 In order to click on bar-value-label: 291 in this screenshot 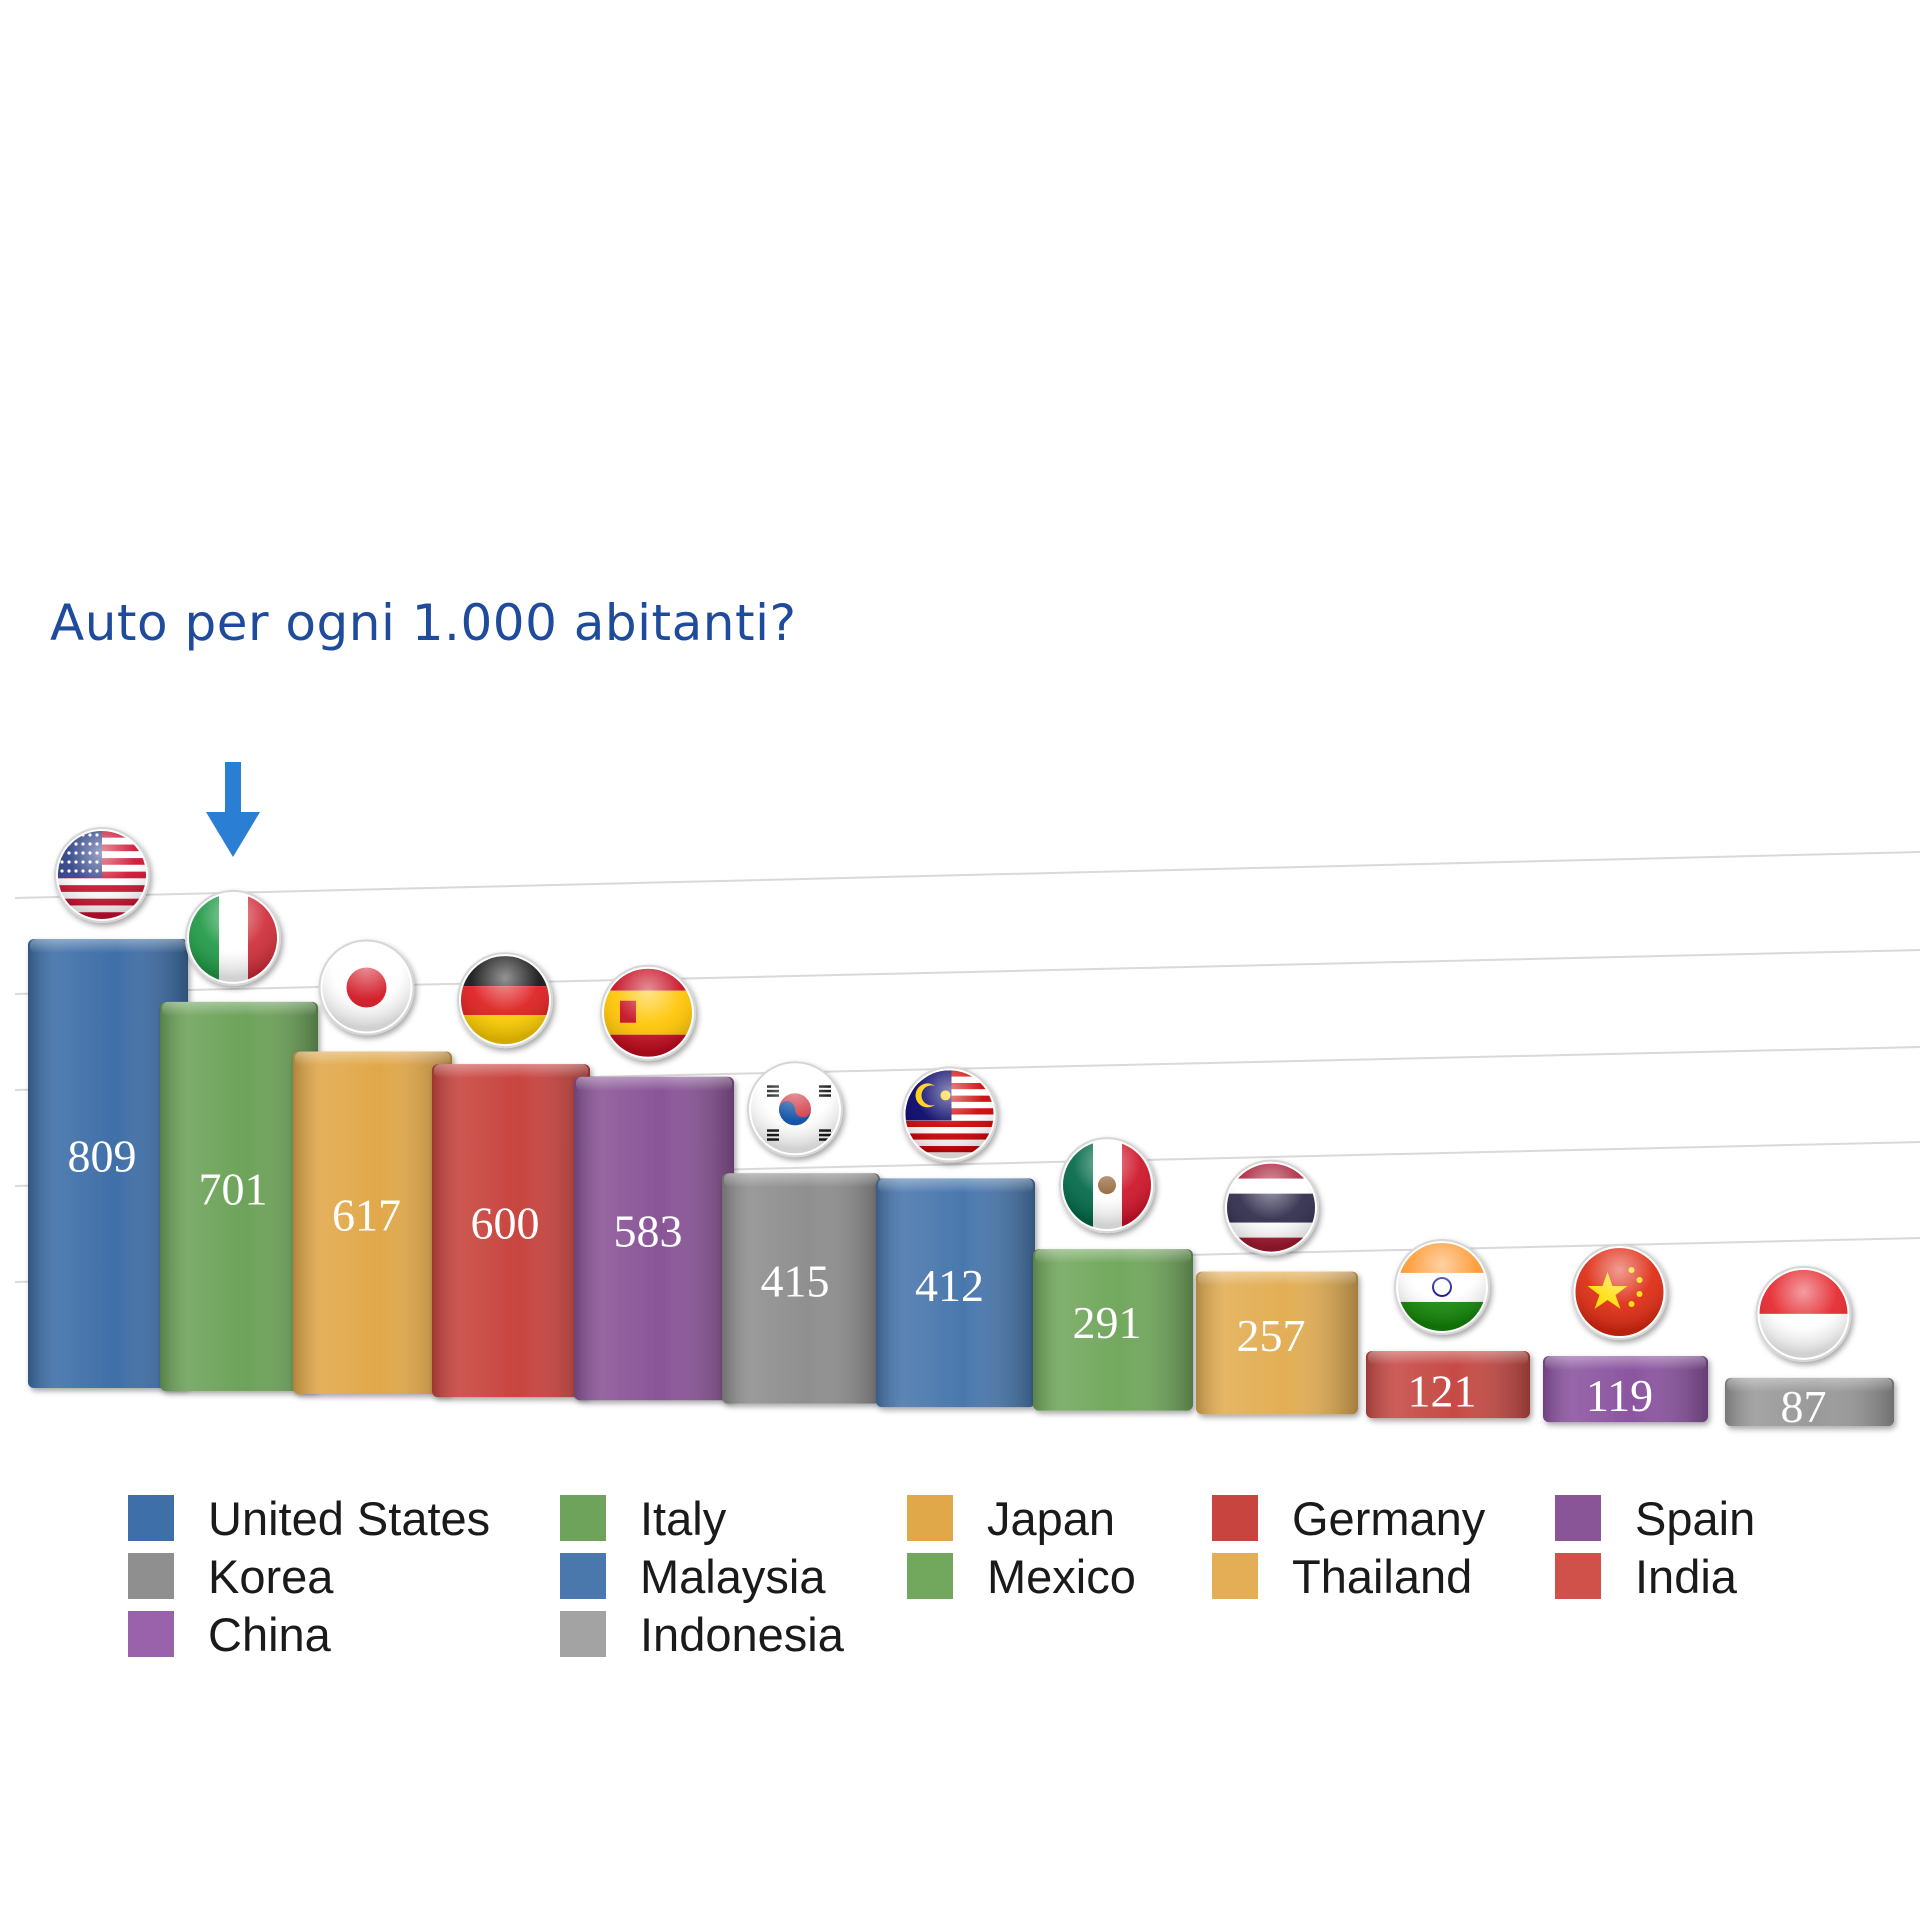, I will do `click(1107, 1322)`.